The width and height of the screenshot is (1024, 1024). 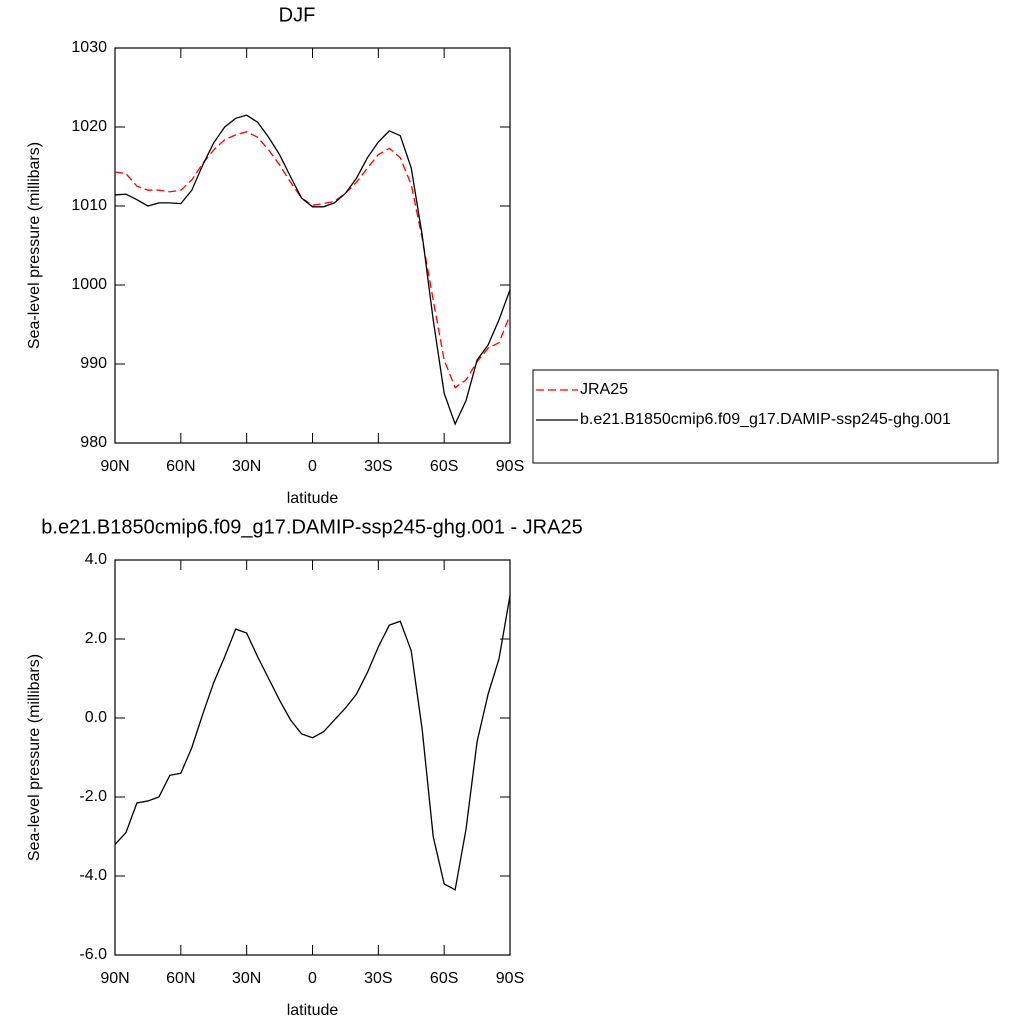 What do you see at coordinates (297, 15) in the screenshot?
I see `chart-title: DJF` at bounding box center [297, 15].